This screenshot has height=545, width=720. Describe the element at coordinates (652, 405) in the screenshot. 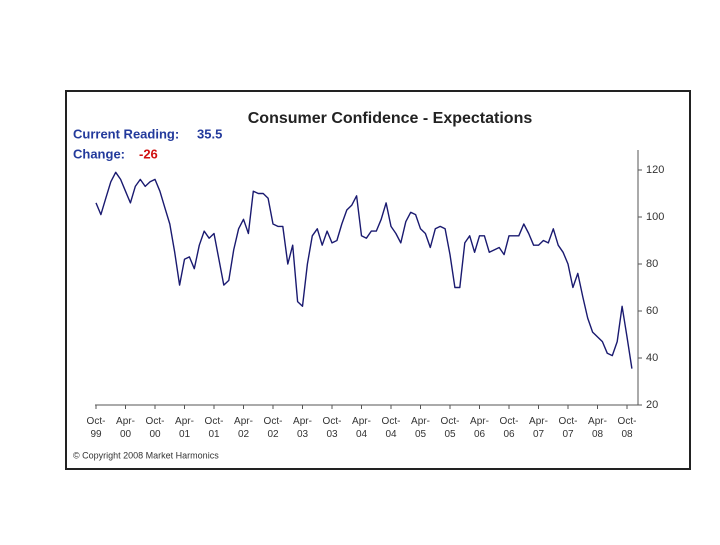

I see `y-tick-label: 20` at that location.